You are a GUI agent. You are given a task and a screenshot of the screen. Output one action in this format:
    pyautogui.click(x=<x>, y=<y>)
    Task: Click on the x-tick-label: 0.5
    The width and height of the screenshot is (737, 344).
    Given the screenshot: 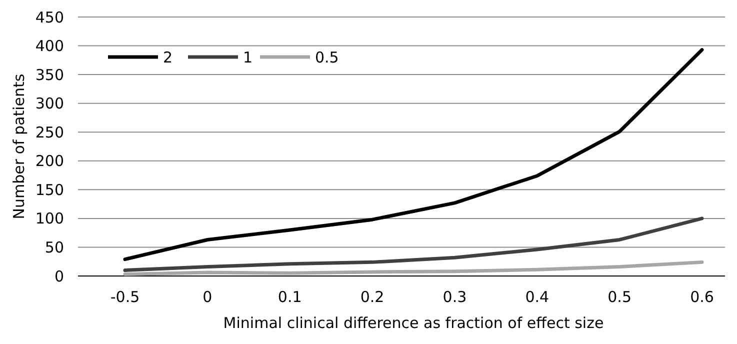 What is the action you would take?
    pyautogui.click(x=620, y=297)
    